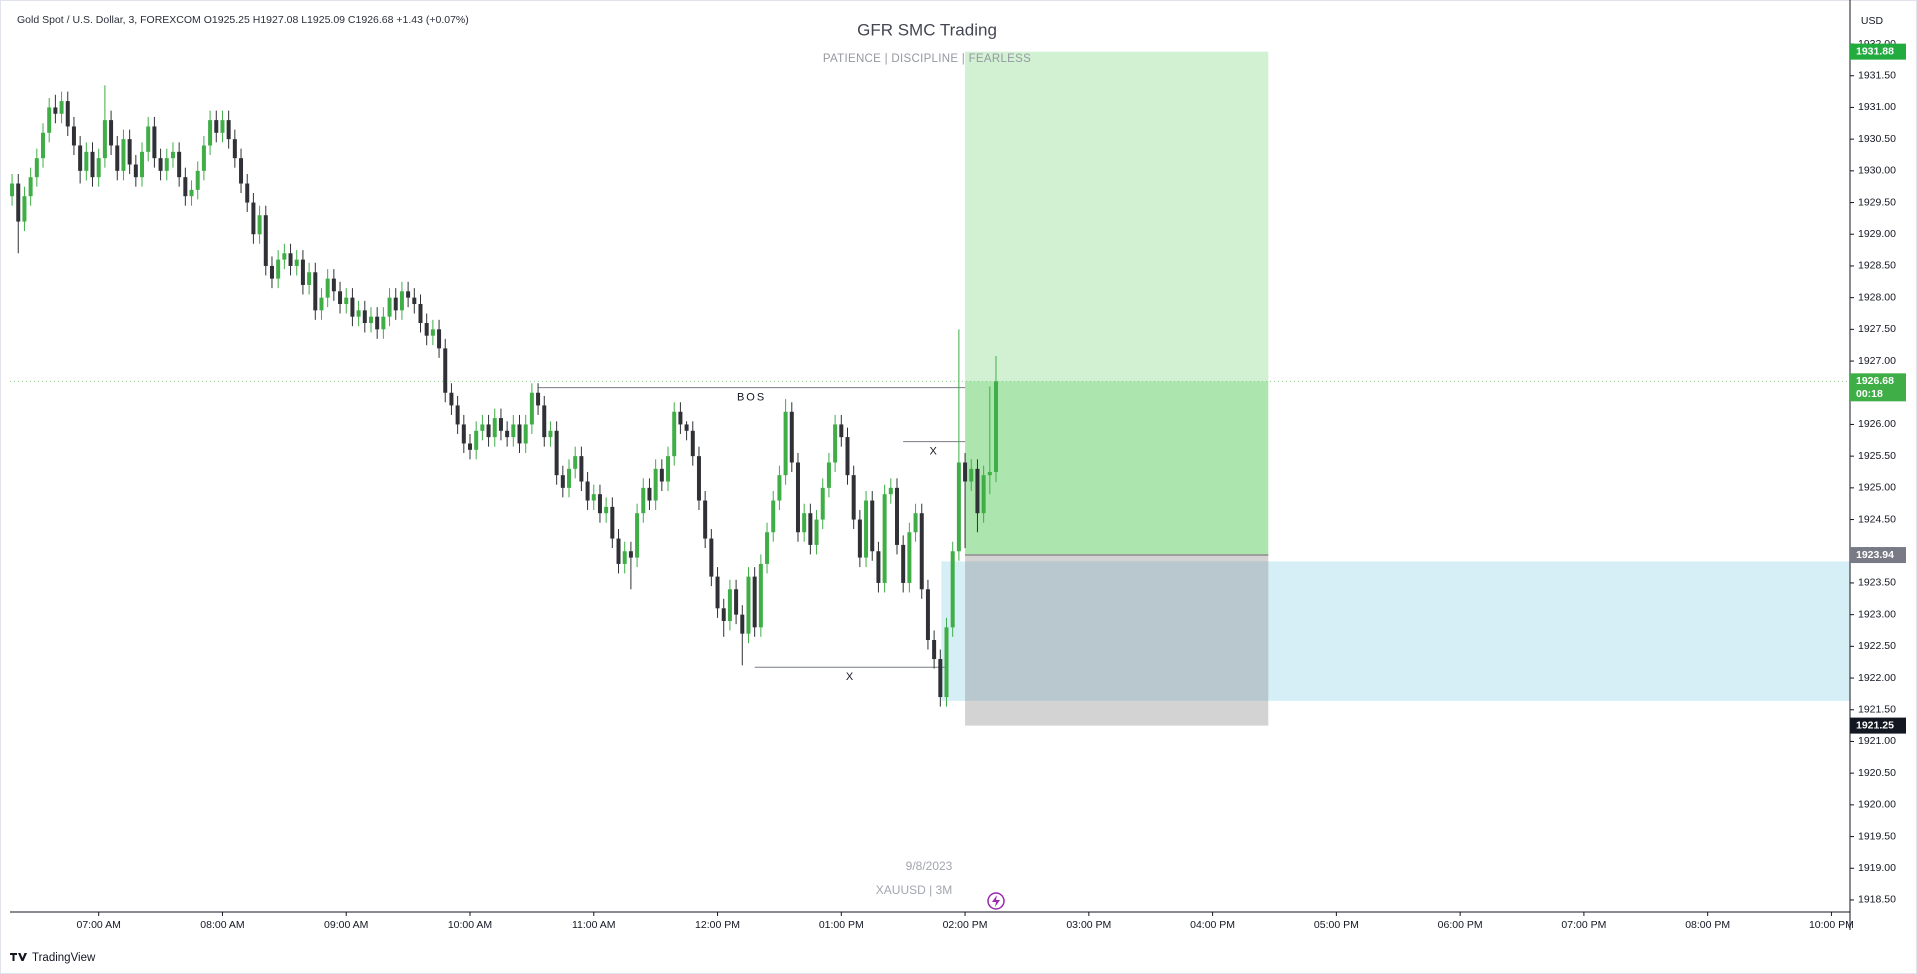 The height and width of the screenshot is (974, 1917). What do you see at coordinates (1869, 394) in the screenshot?
I see `countdown-label: 00:18` at bounding box center [1869, 394].